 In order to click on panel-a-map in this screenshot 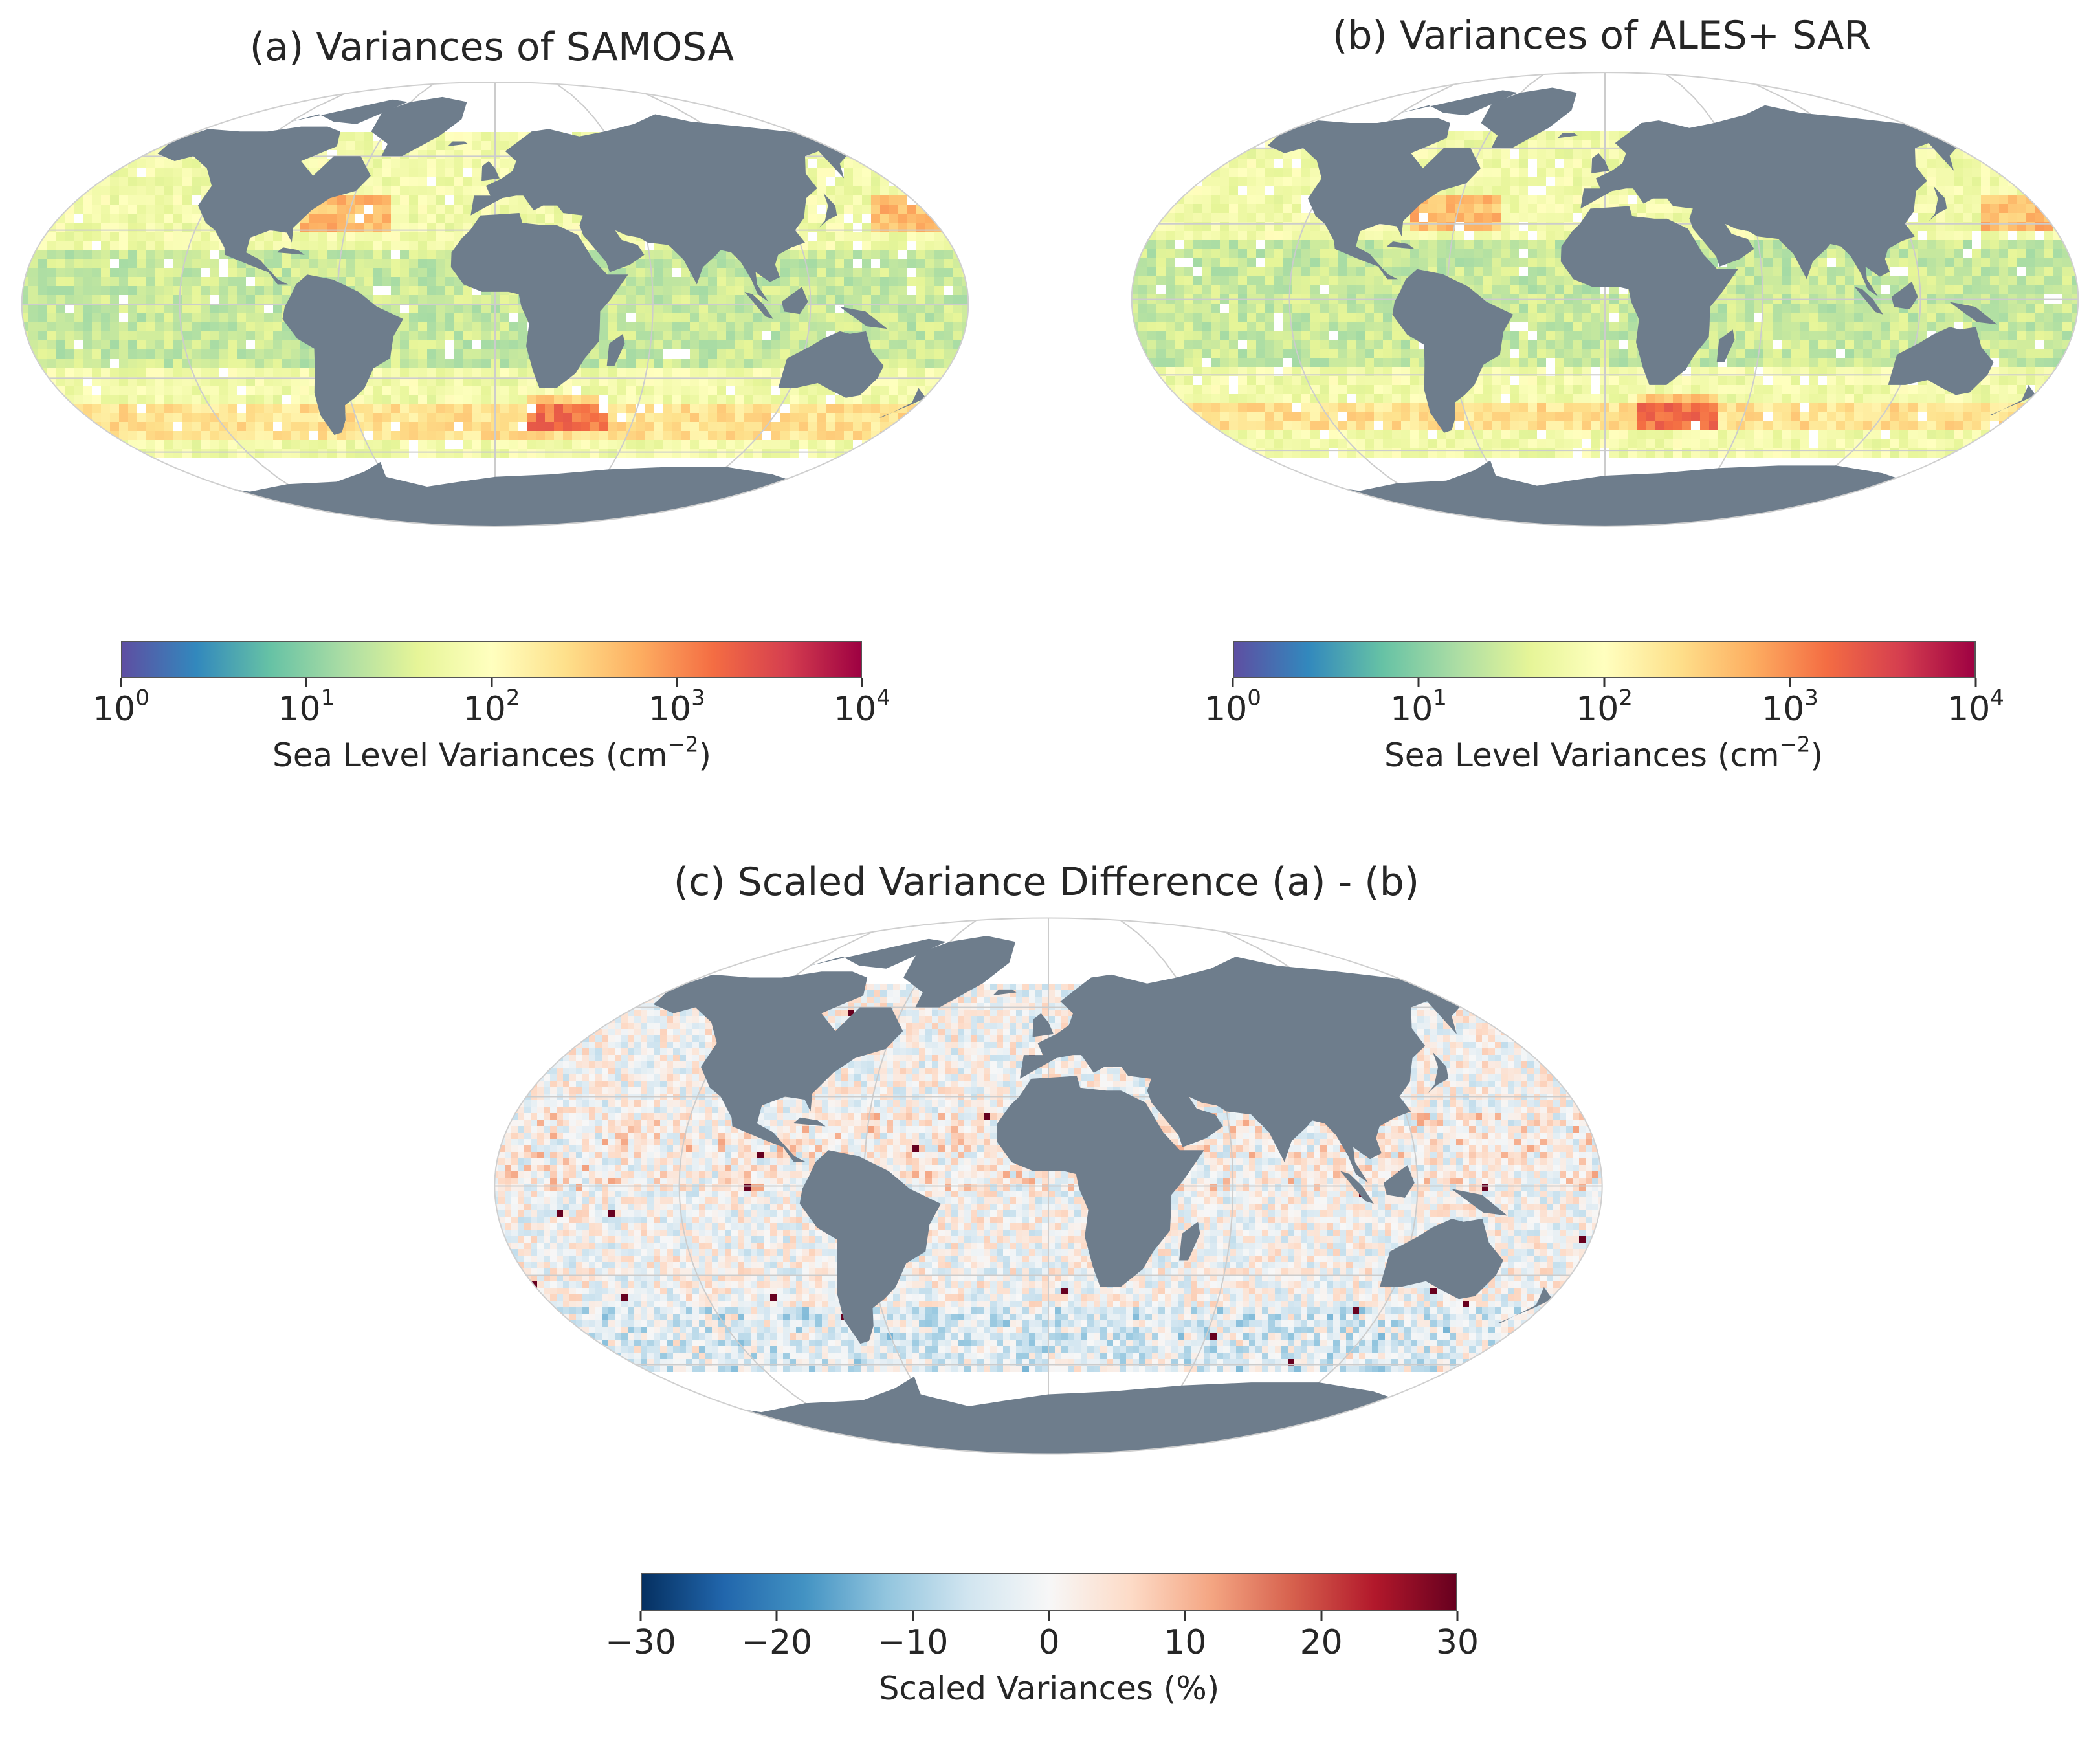, I will do `click(495, 304)`.